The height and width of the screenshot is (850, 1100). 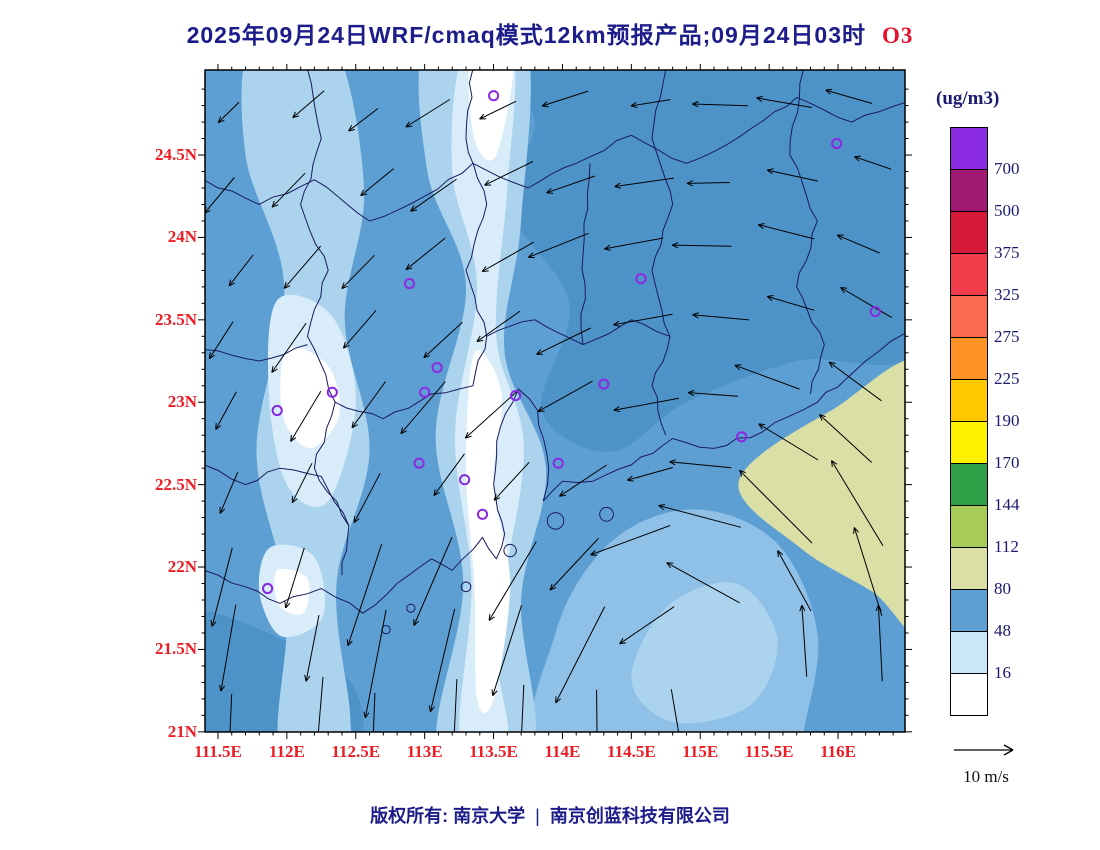 What do you see at coordinates (984, 750) in the screenshot?
I see `wind-reference-arrow-icon` at bounding box center [984, 750].